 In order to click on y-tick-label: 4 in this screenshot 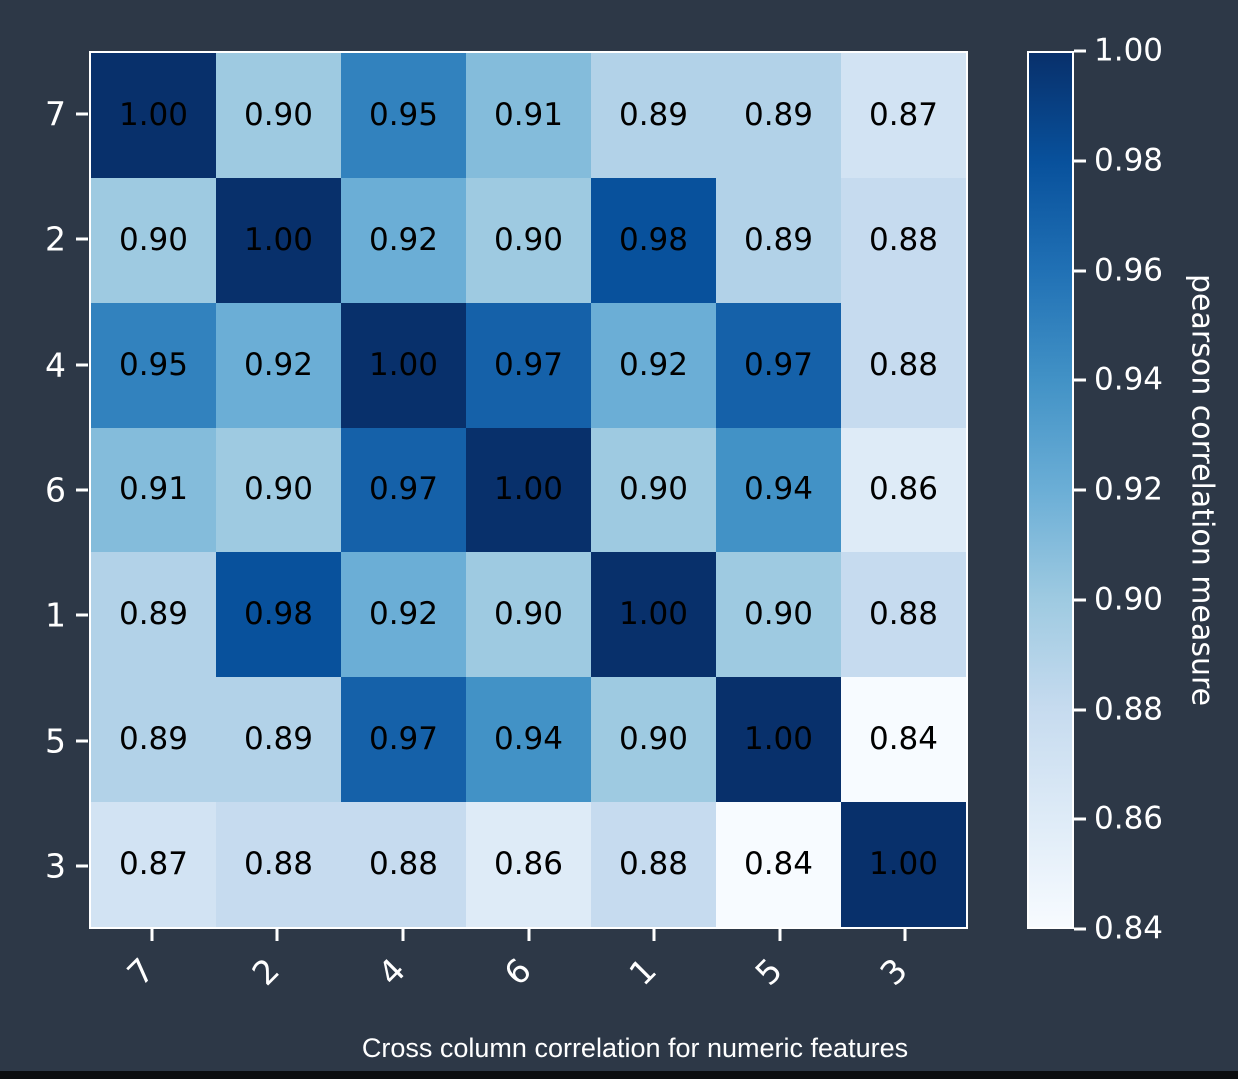, I will do `click(55, 365)`.